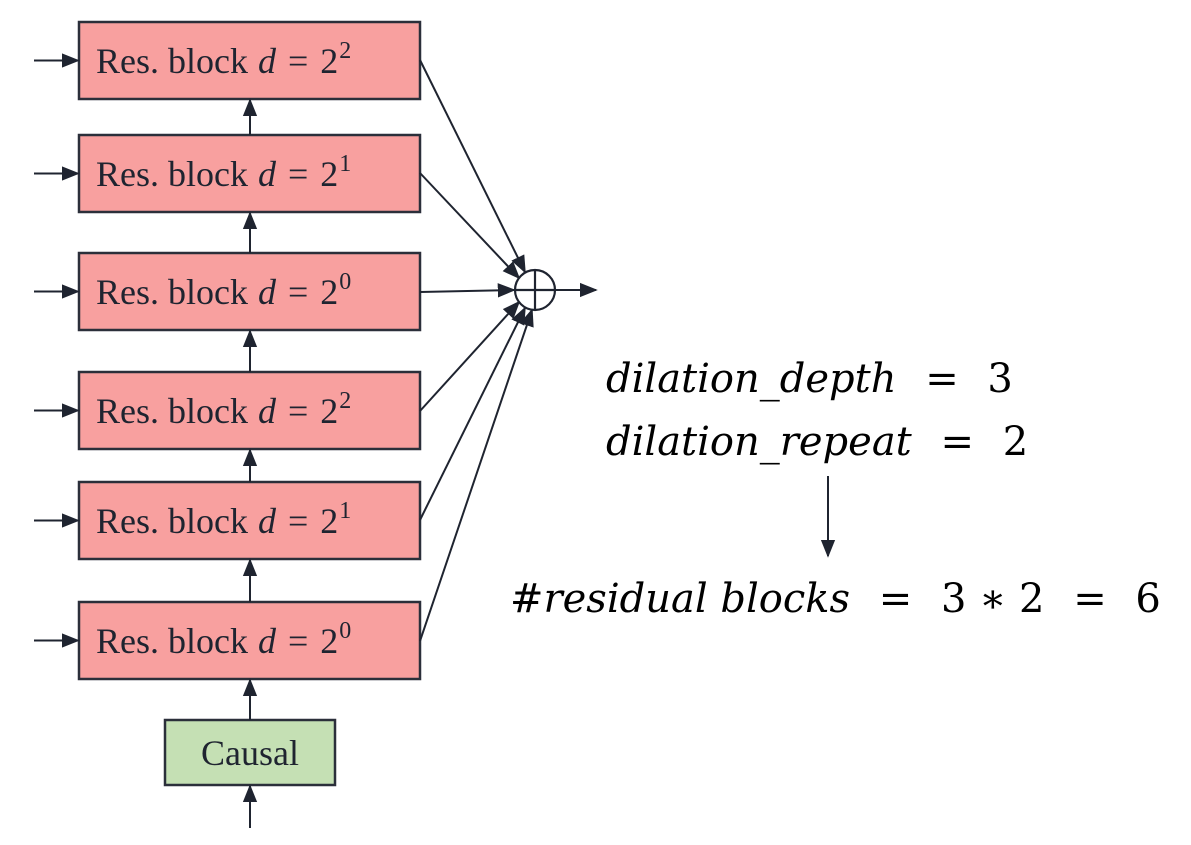 This screenshot has width=1191, height=845. I want to click on causal-block: Causal, so click(250, 752).